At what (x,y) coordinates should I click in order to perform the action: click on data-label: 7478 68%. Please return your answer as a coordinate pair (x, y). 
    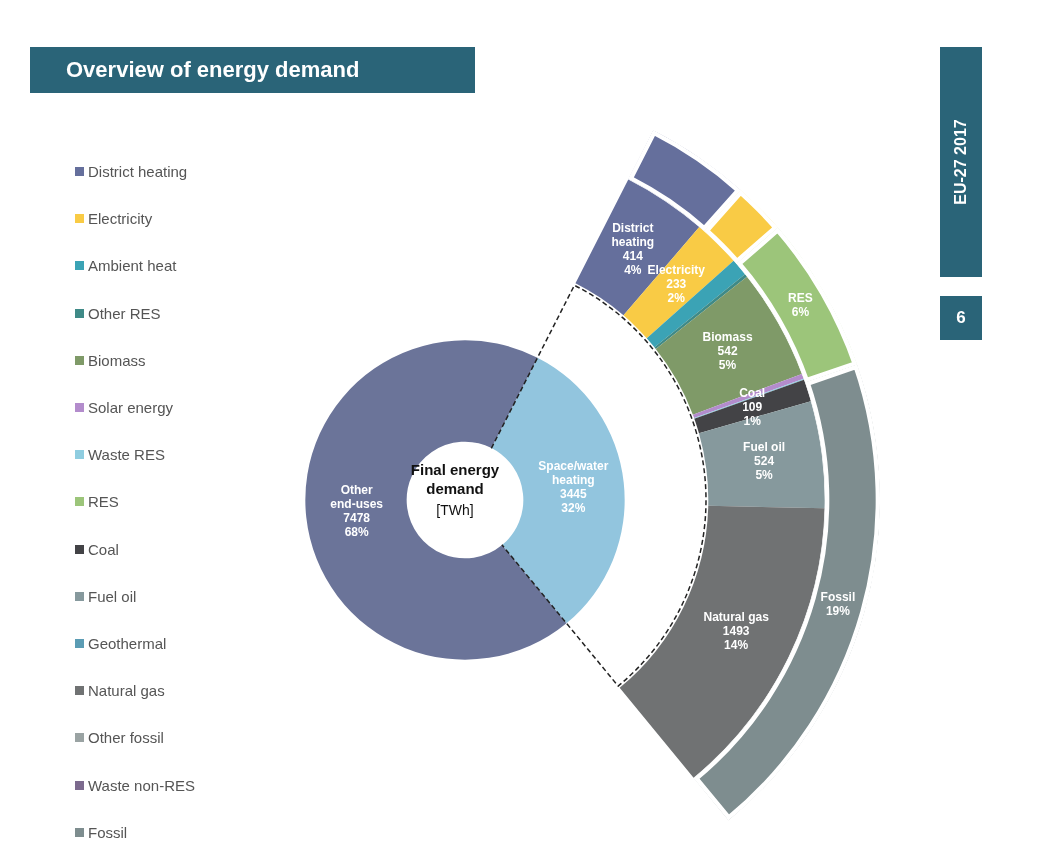
    Looking at the image, I should click on (357, 525).